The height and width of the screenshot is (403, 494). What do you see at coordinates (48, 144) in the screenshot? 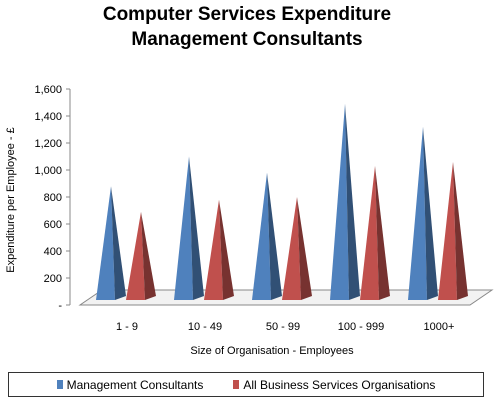
I see `y-tick-label: 1,200` at bounding box center [48, 144].